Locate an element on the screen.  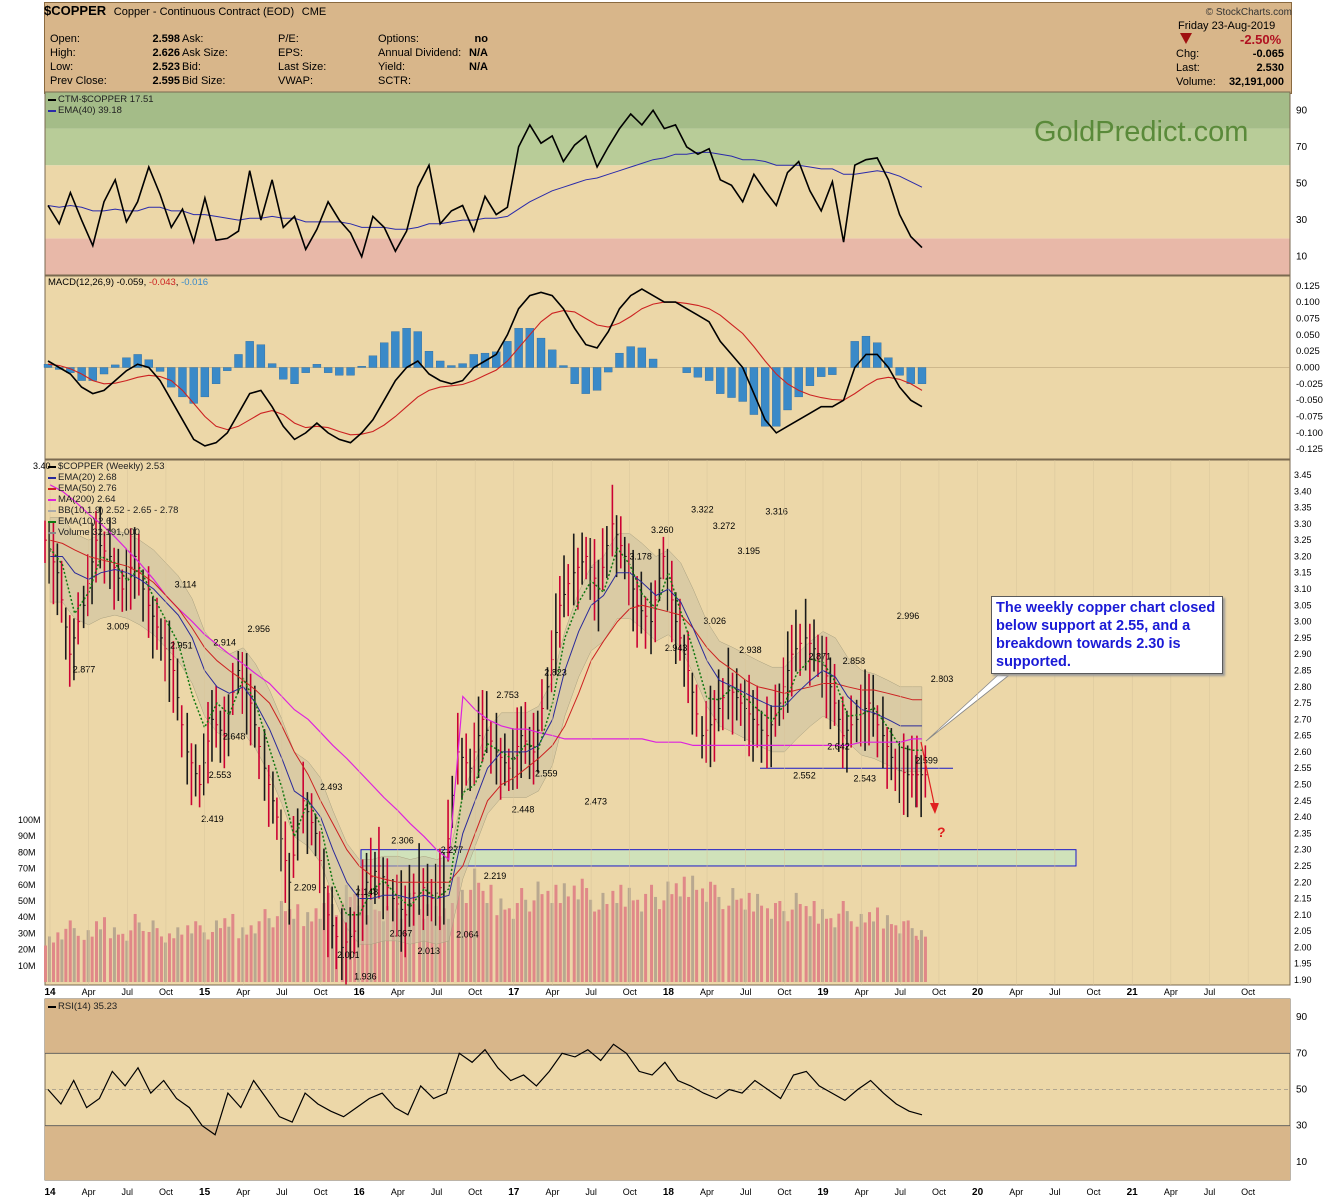
price-label: 2.553 is located at coordinates (220, 775).